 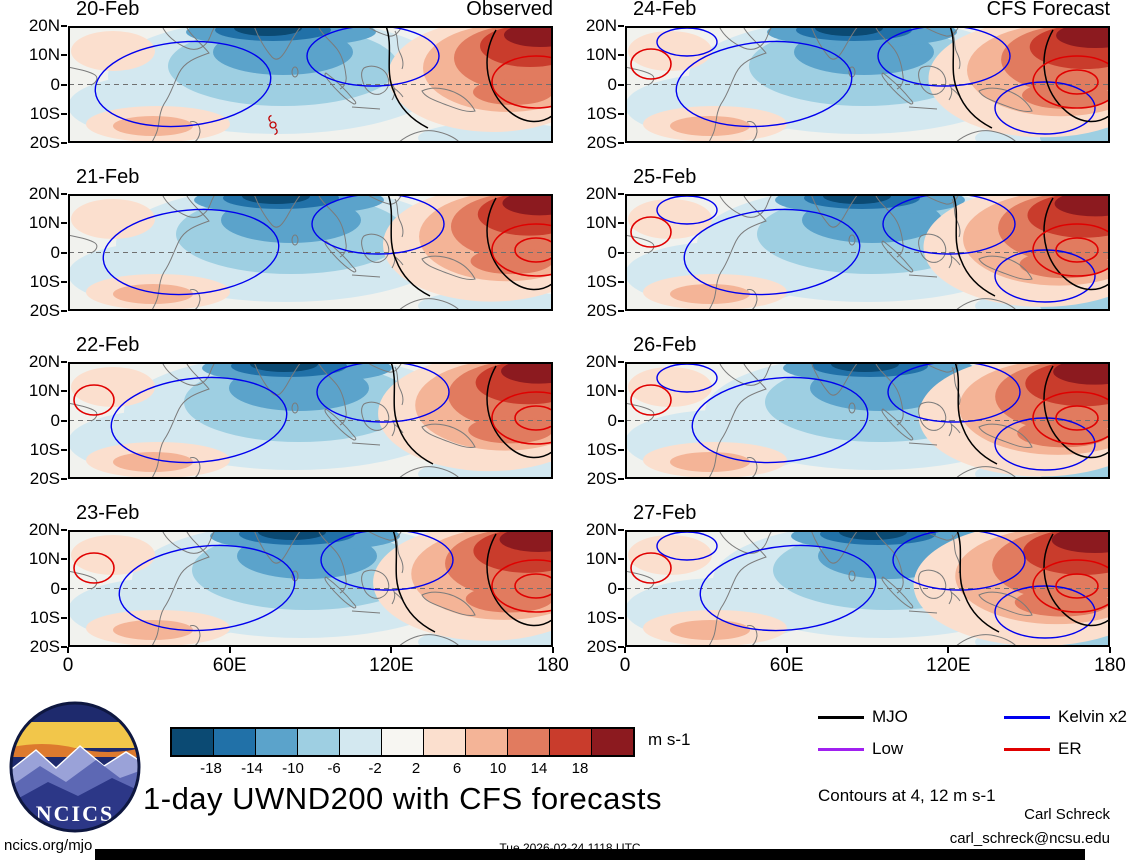 I want to click on footer-bar, so click(x=590, y=854).